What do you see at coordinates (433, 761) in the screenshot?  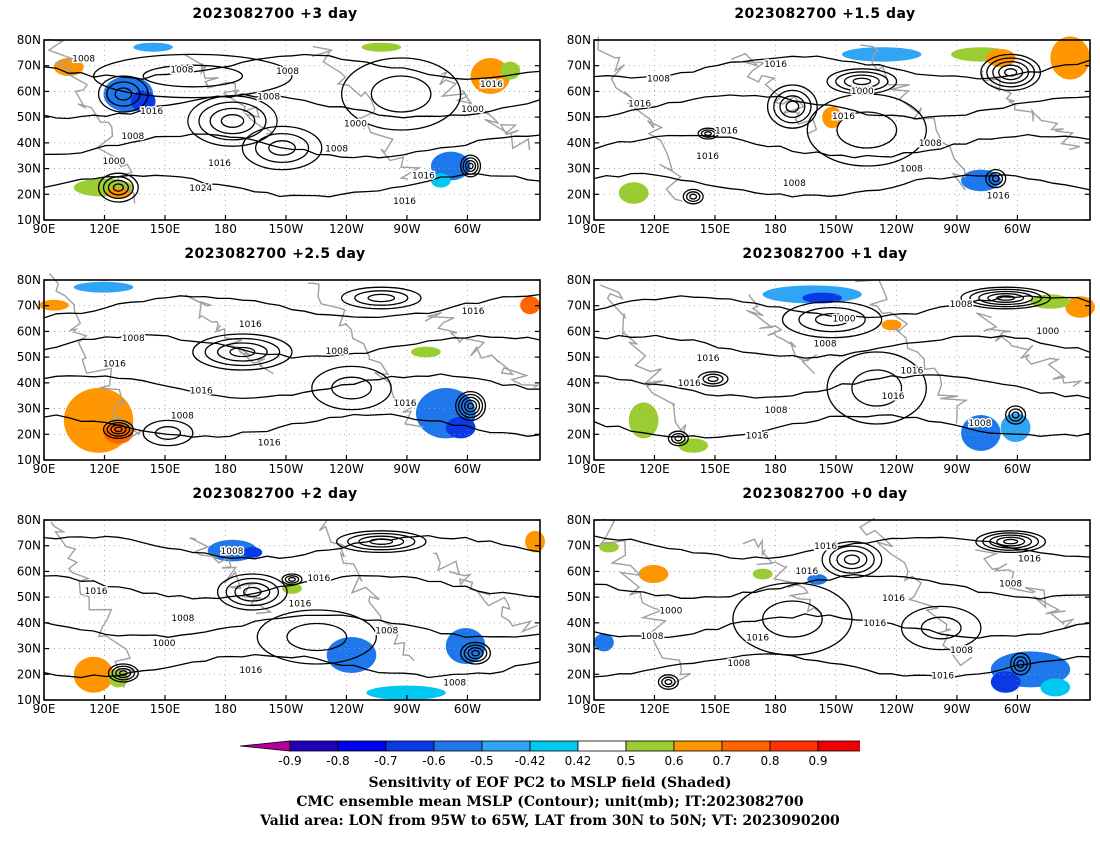 I see `colorbar-label: -0.6` at bounding box center [433, 761].